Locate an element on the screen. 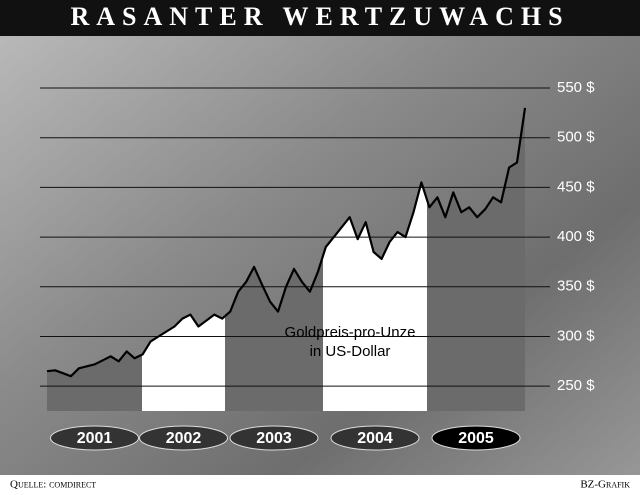  x-tick-label: 2005 is located at coordinates (476, 438).